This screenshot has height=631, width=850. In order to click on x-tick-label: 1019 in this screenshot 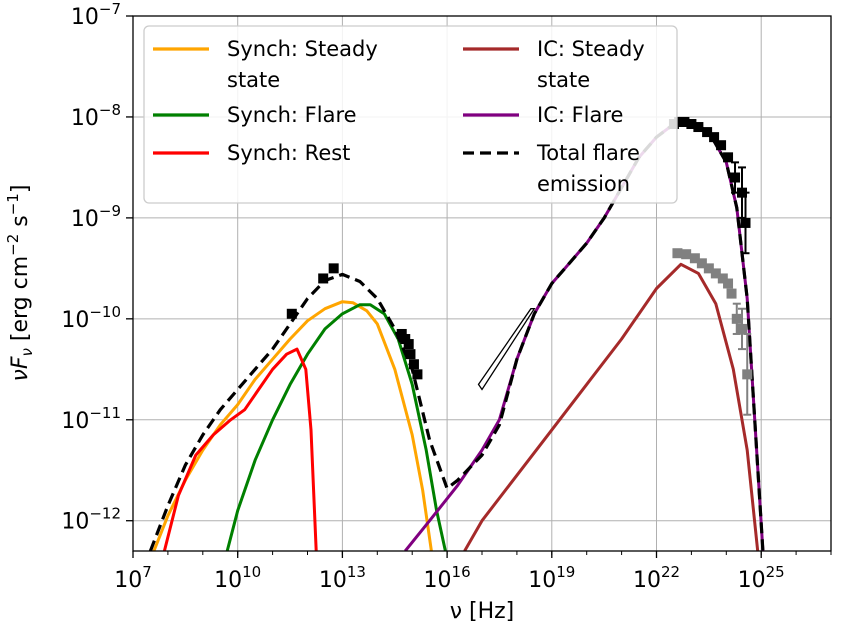, I will do `click(551, 578)`.